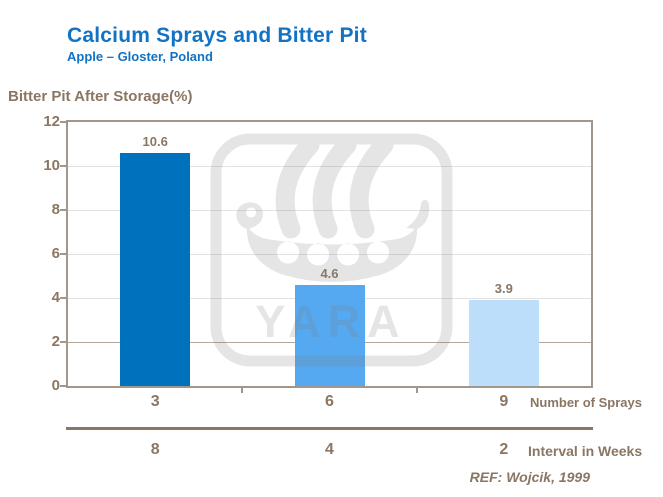 The image size is (663, 497). What do you see at coordinates (55, 209) in the screenshot?
I see `y-tick-label-8: 8` at bounding box center [55, 209].